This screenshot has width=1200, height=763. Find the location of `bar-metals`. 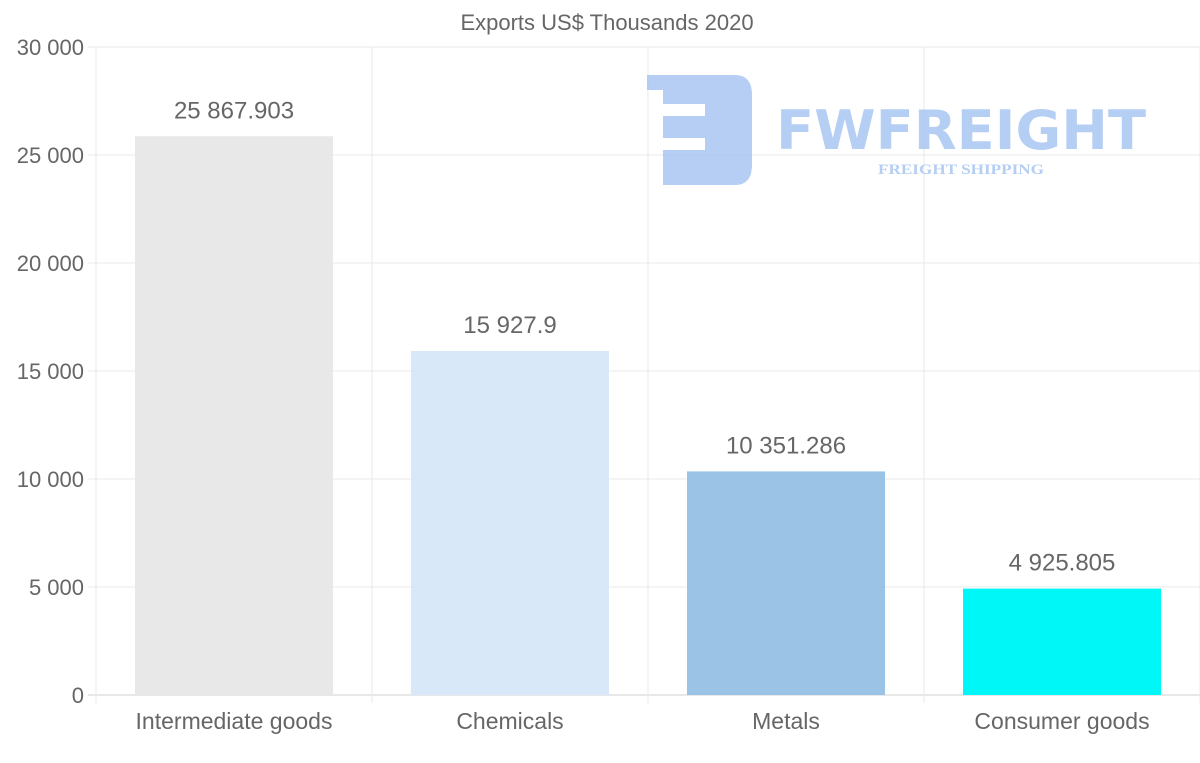

bar-metals is located at coordinates (786, 583).